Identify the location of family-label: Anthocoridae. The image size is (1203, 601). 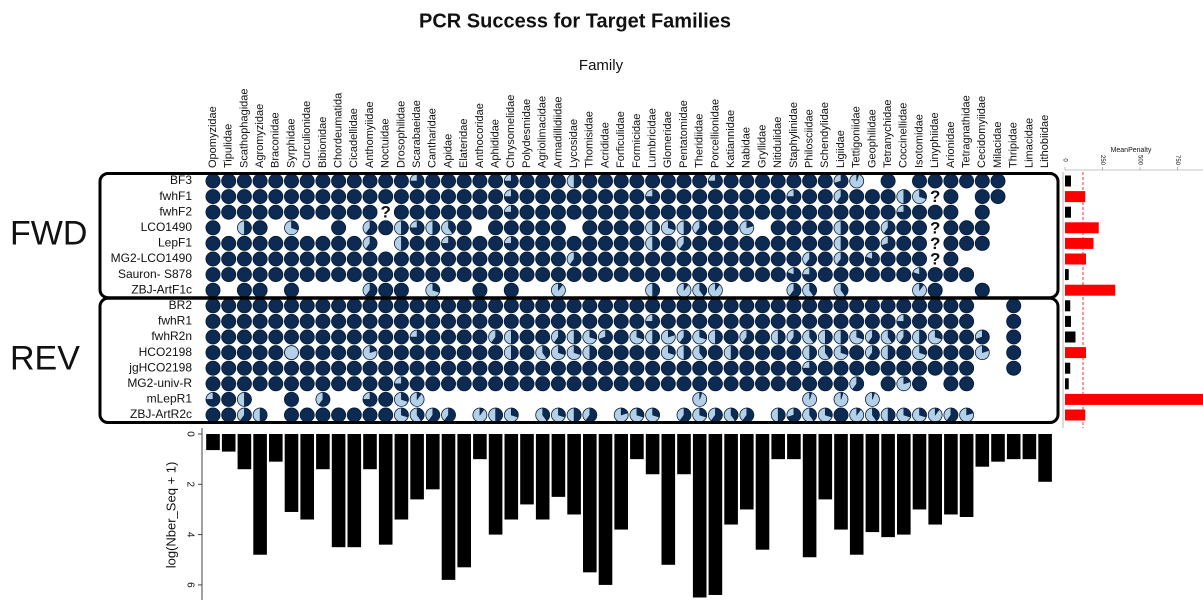
(480, 135).